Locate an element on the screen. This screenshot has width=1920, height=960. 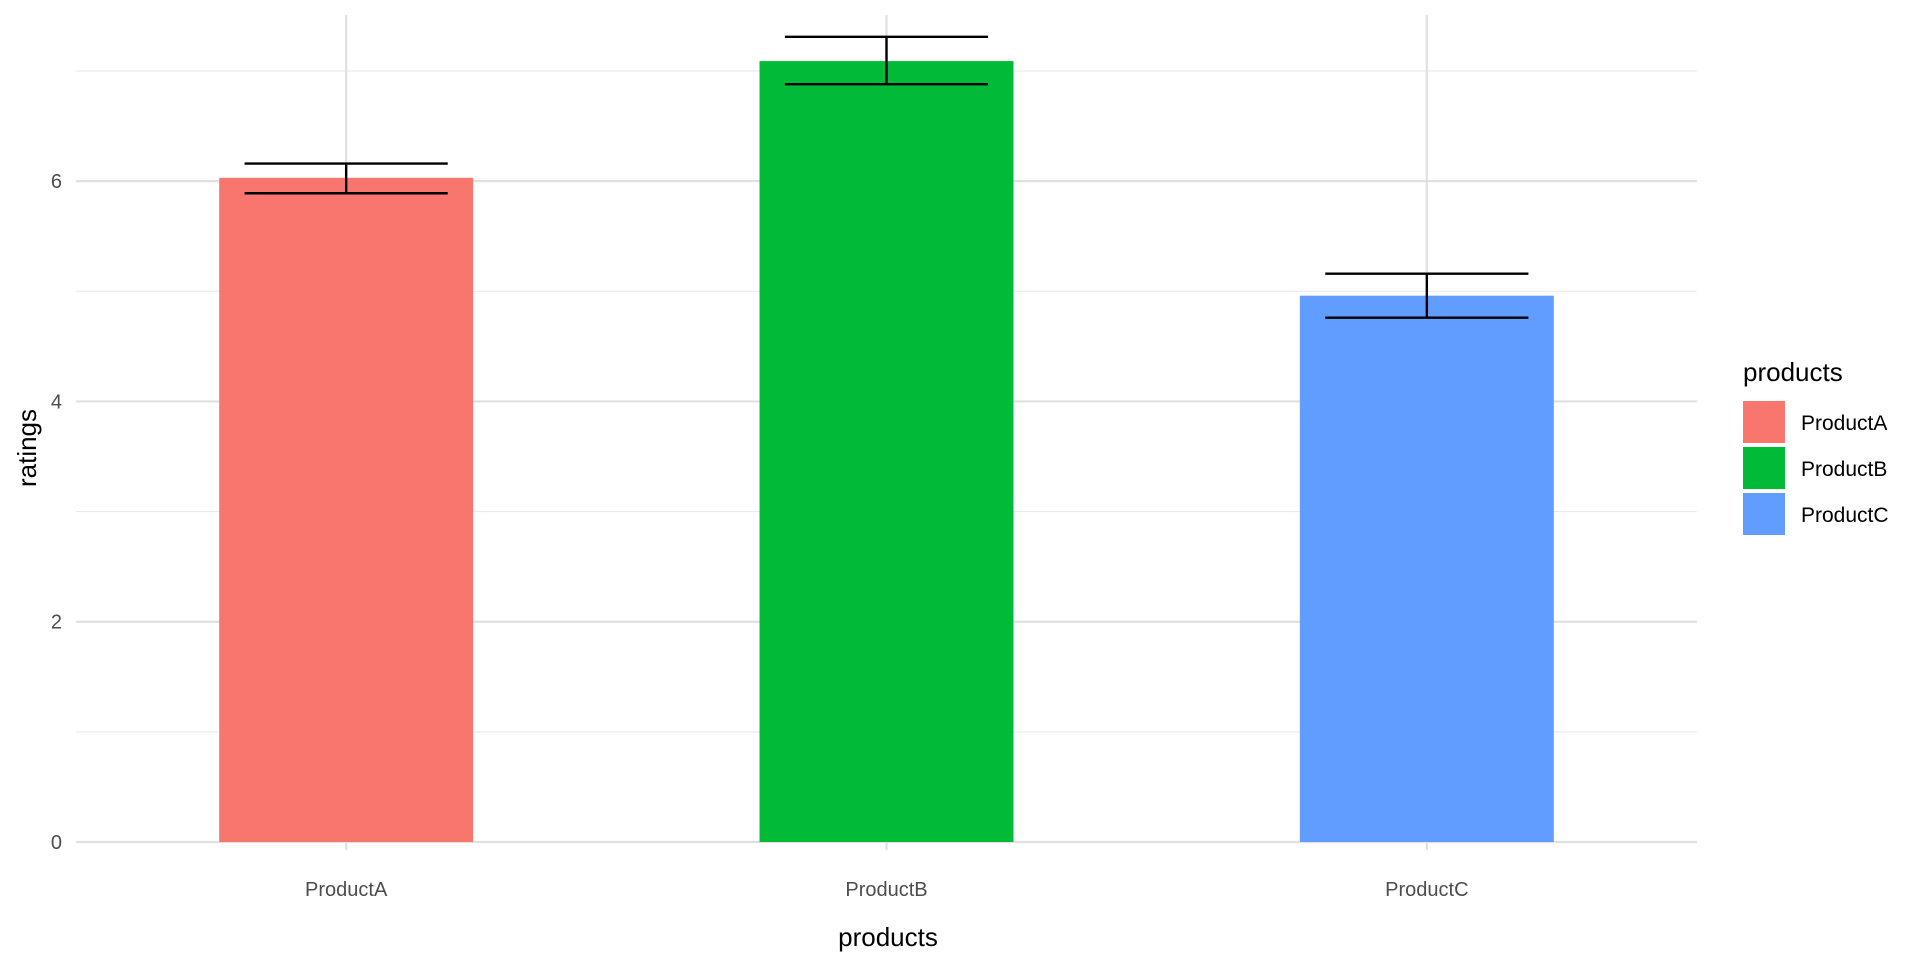
bar-producta is located at coordinates (346, 510).